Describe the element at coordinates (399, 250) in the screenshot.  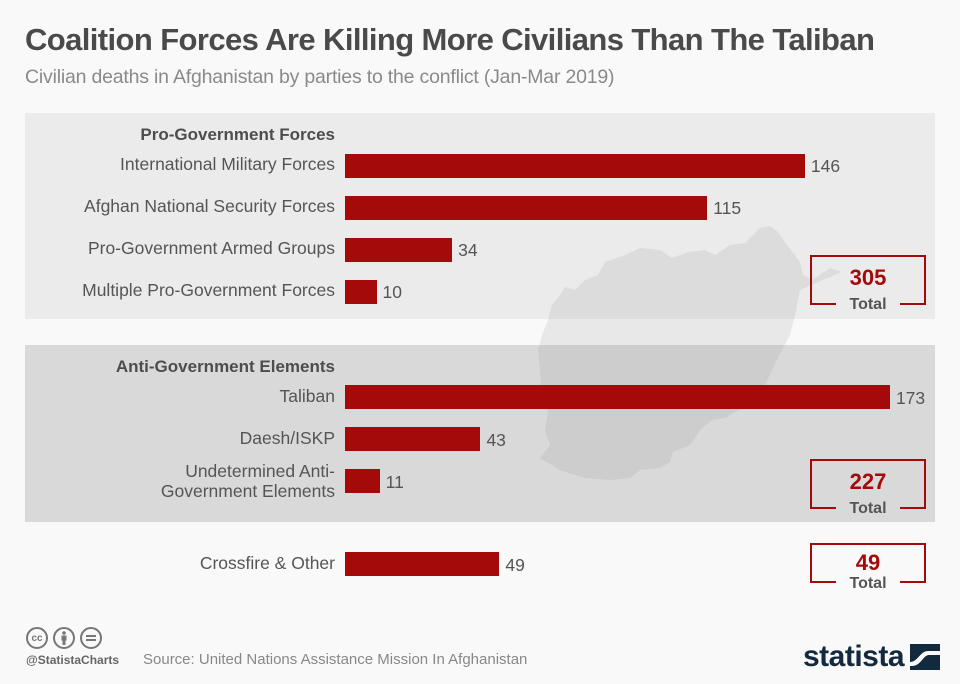
I see `bar-pro-government-armed-groups` at that location.